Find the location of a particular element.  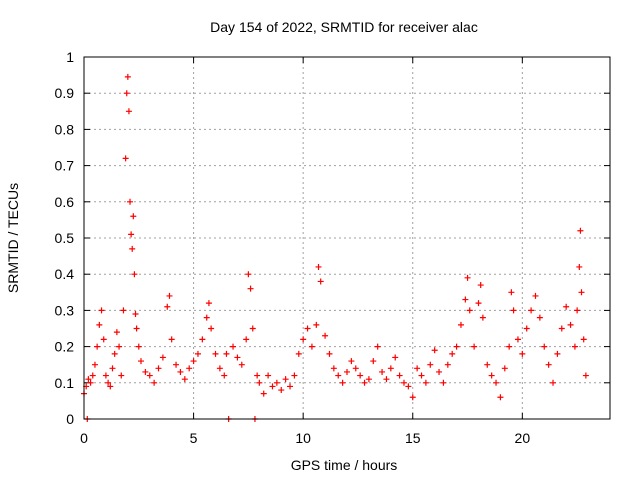

y-tick-label: 0.3 is located at coordinates (65, 310).